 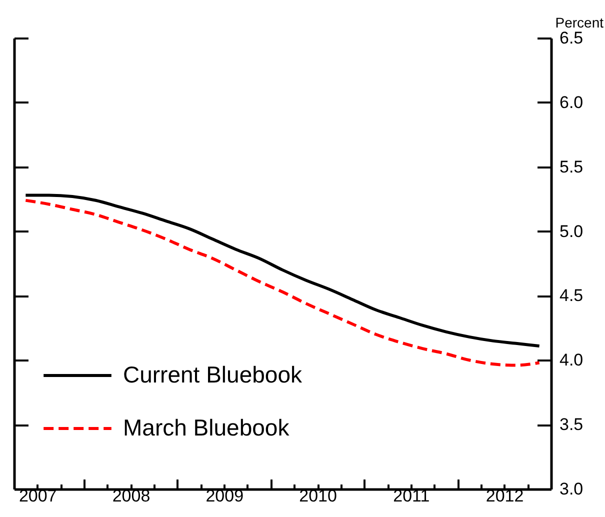 I want to click on y-tick-label: 3.5, so click(x=572, y=424).